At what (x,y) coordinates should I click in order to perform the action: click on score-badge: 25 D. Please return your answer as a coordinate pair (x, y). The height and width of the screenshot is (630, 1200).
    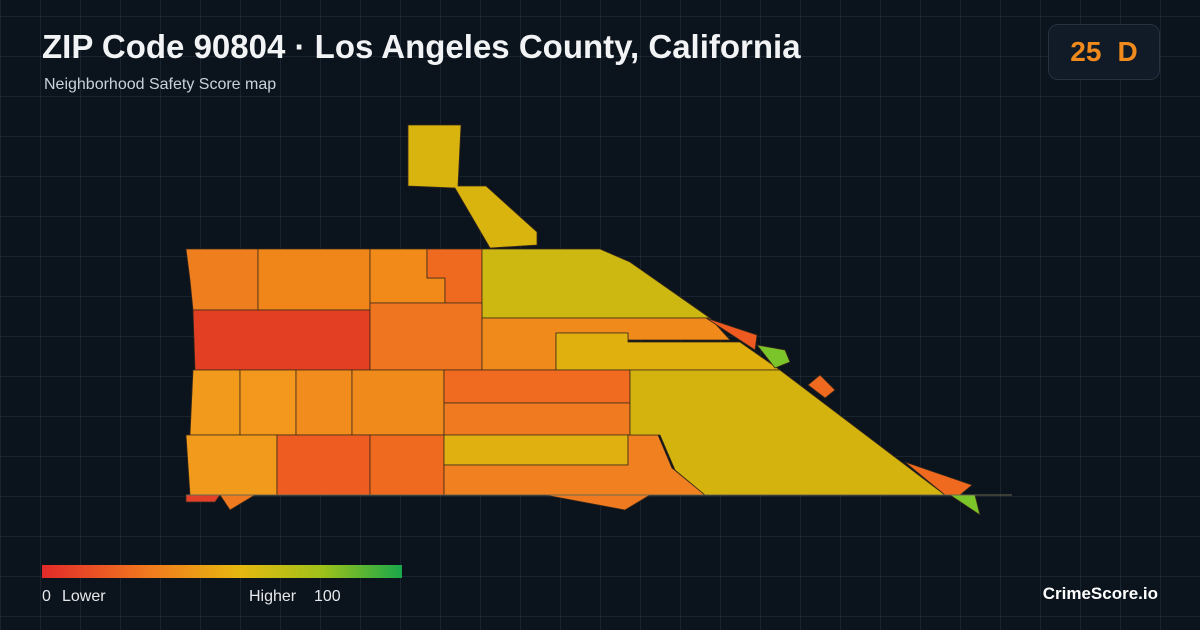
    Looking at the image, I should click on (1104, 52).